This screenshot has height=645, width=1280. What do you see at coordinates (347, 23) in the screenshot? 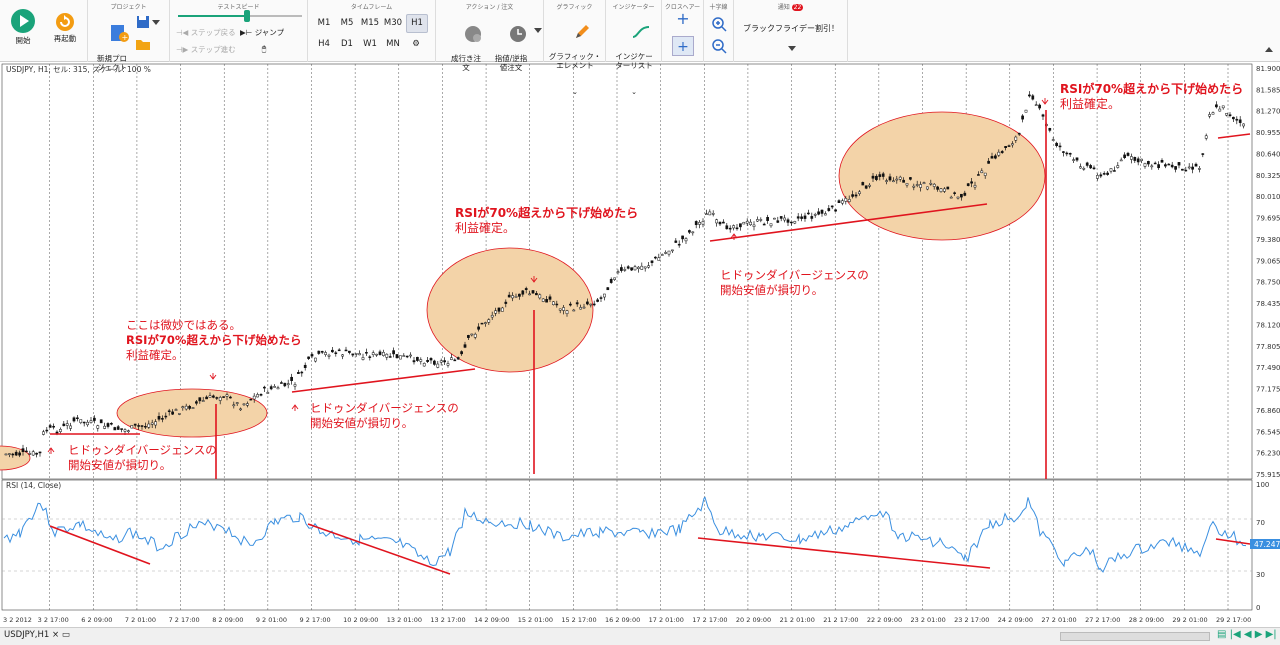
I see `timeframe-m5: M5` at bounding box center [347, 23].